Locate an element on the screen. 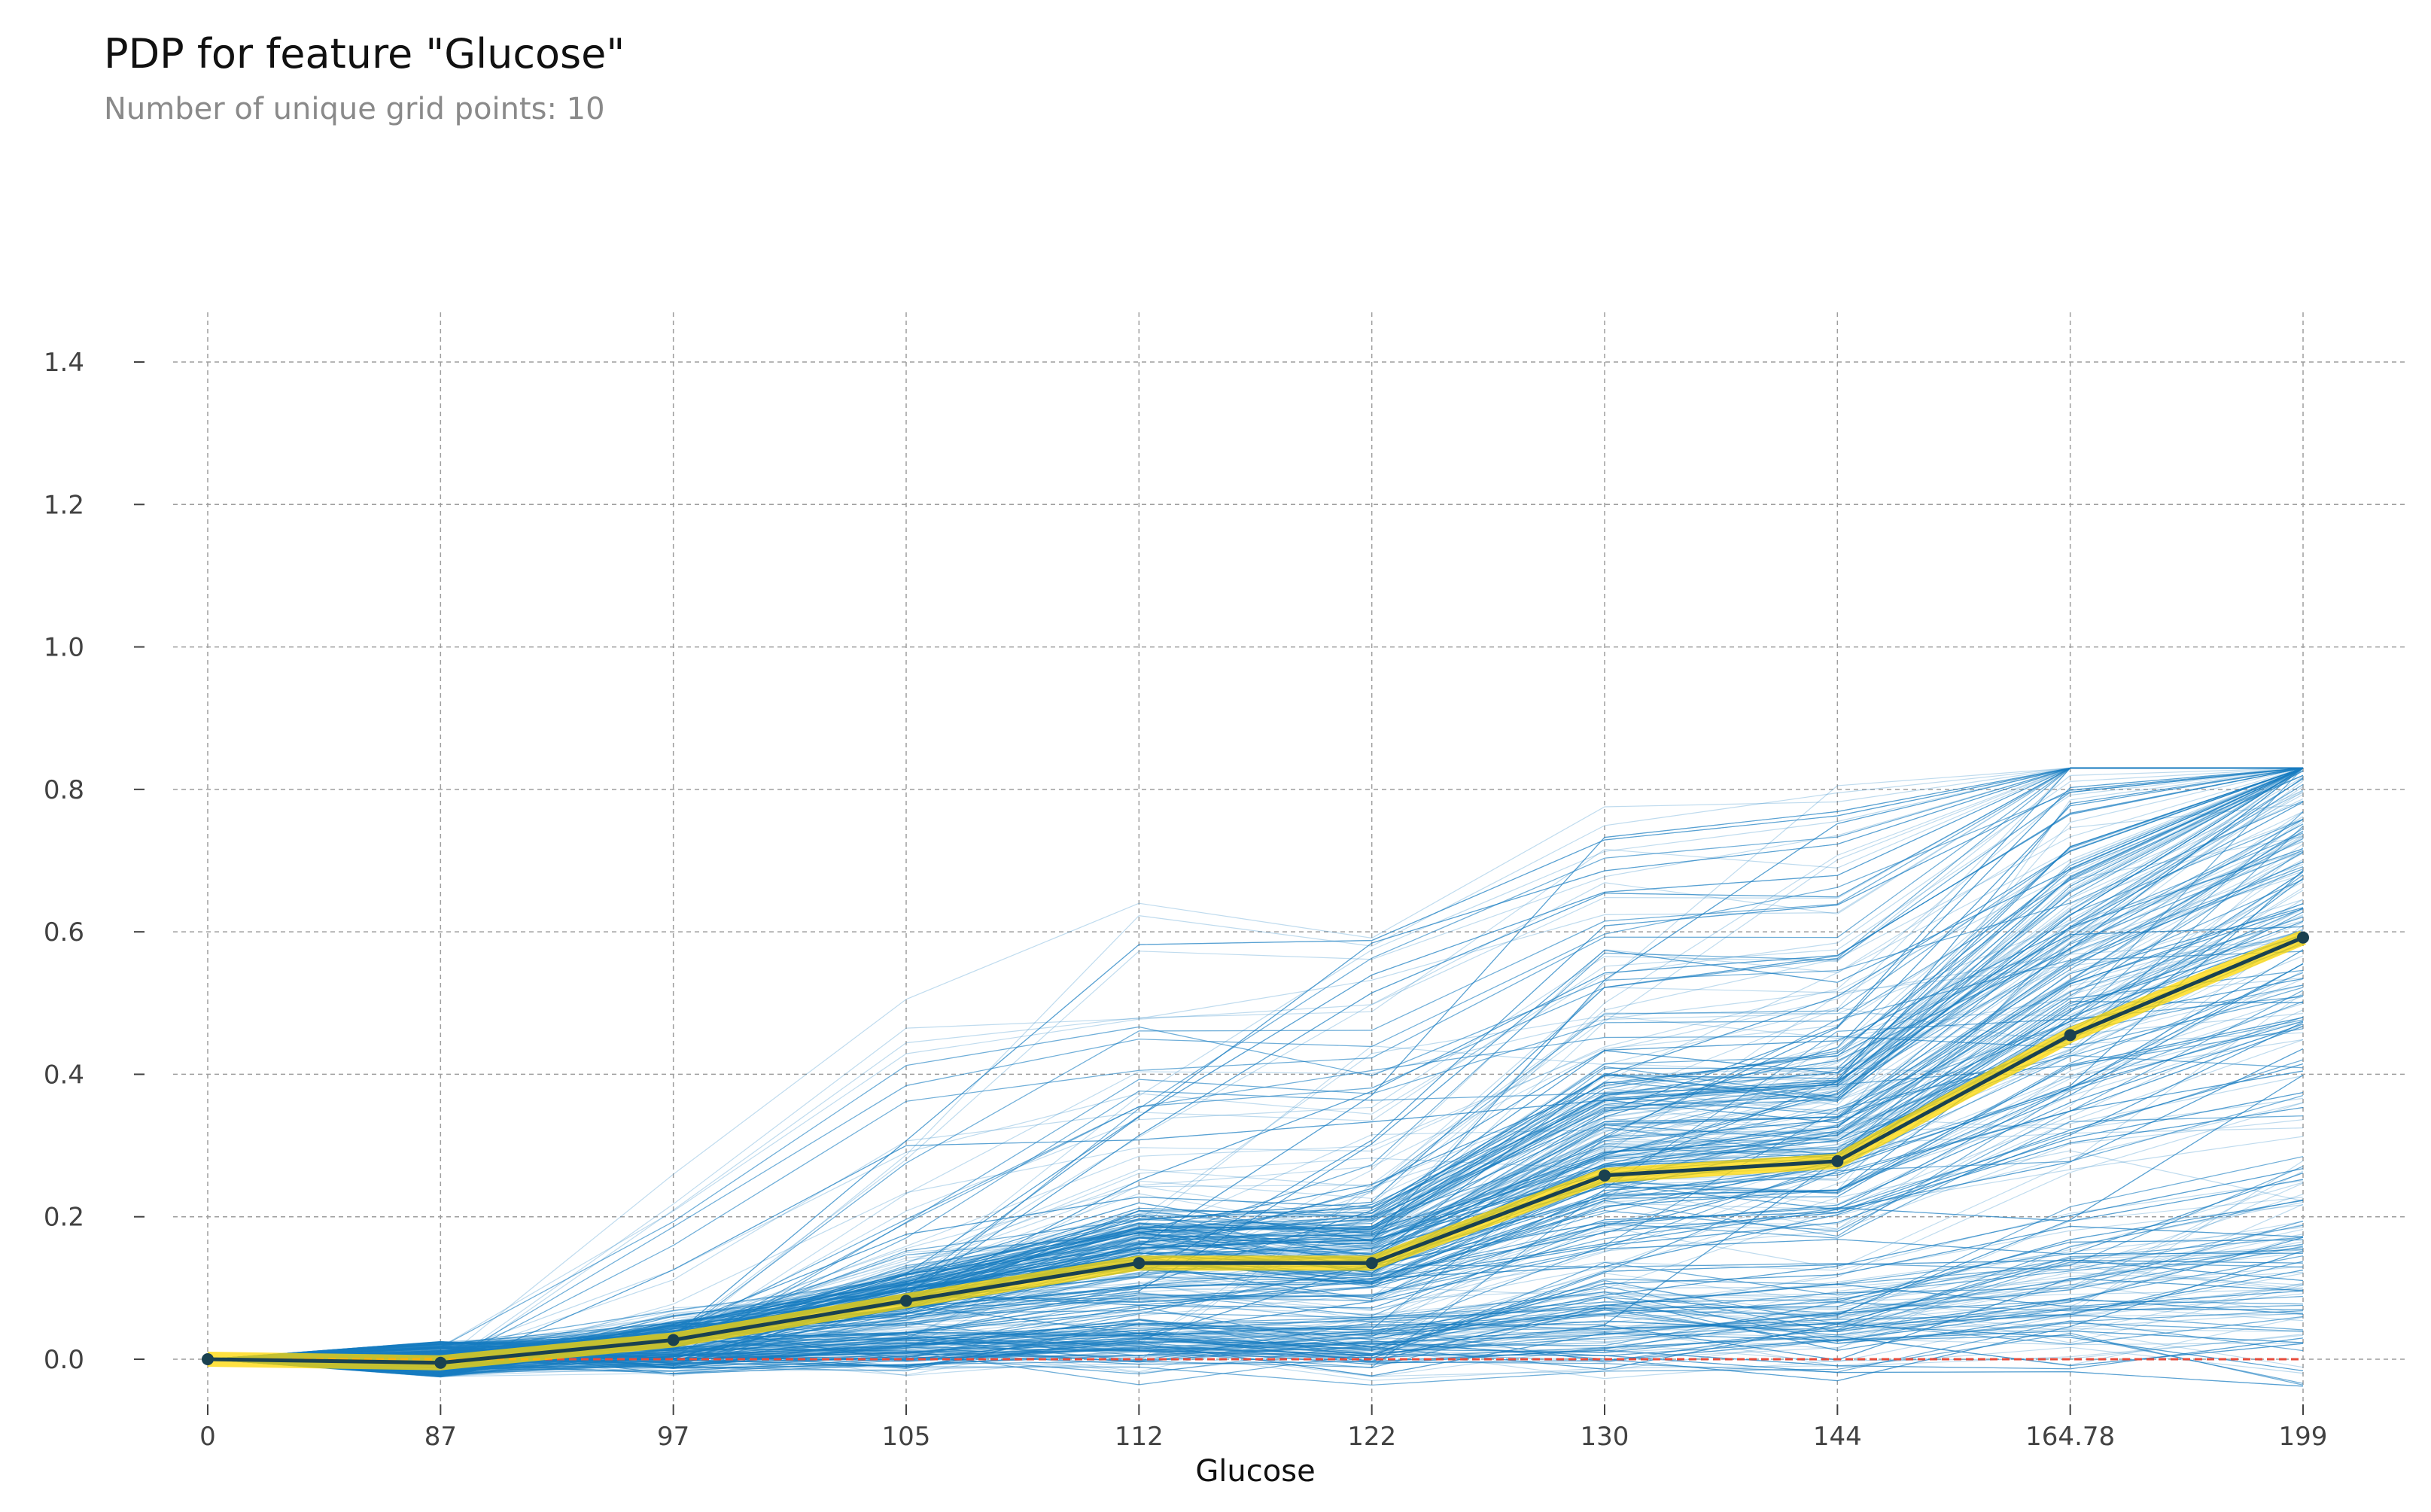  chart-subtitle: Number of unique grid points: 10 is located at coordinates (354, 109).